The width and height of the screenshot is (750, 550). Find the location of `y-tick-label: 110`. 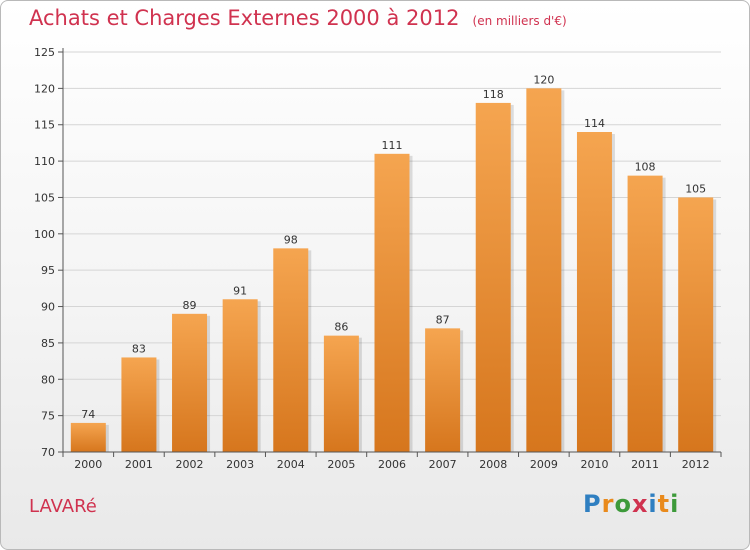

y-tick-label: 110 is located at coordinates (44, 161).